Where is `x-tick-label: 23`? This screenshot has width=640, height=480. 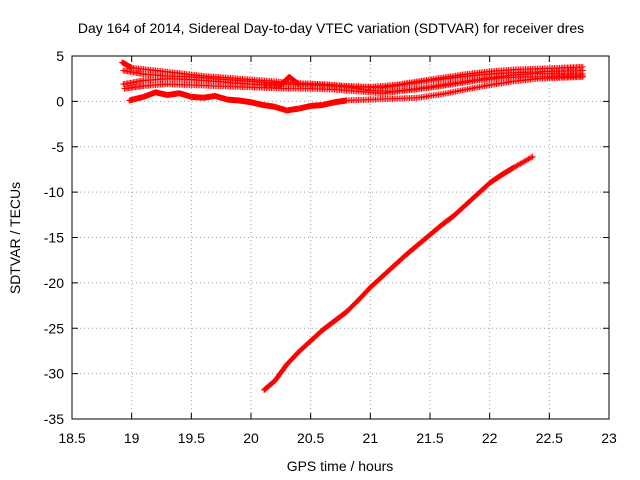
x-tick-label: 23 is located at coordinates (609, 438).